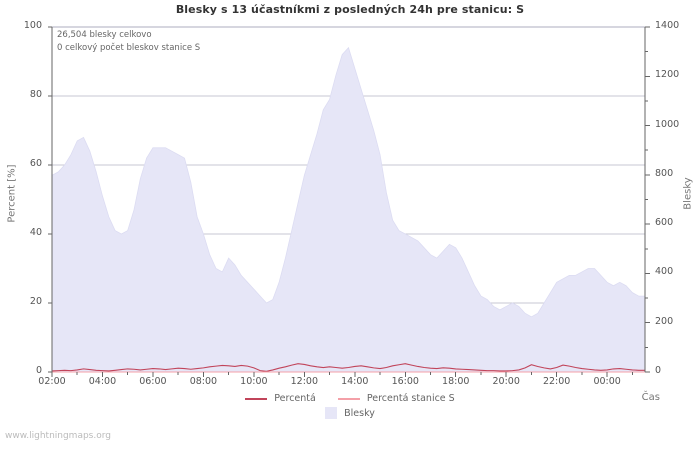  What do you see at coordinates (153, 381) in the screenshot?
I see `x-axis-tick-label: 06:00` at bounding box center [153, 381].